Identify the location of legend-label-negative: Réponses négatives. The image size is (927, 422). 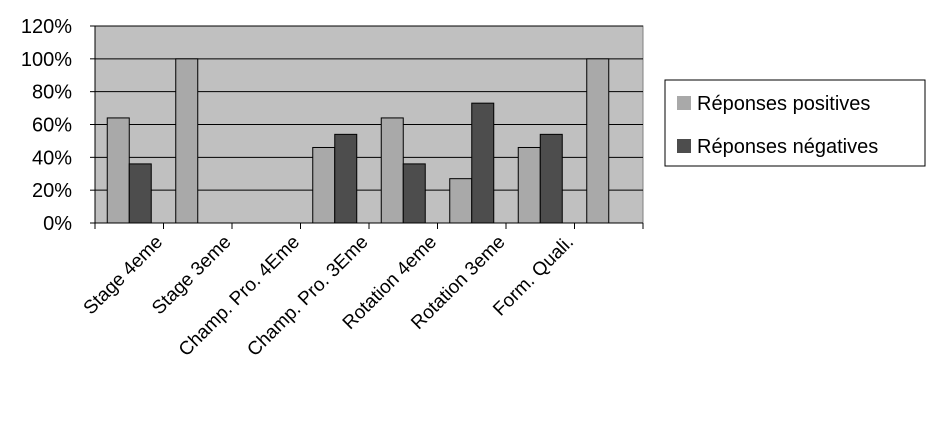
(787, 147).